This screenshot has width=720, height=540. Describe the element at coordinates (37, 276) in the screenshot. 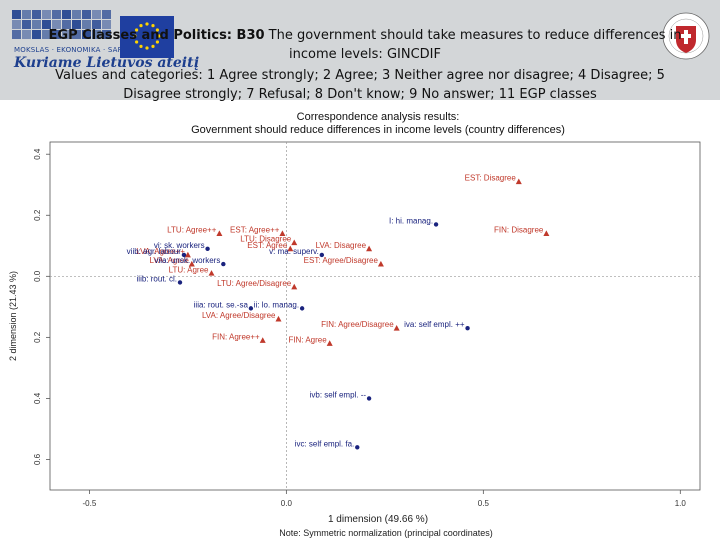

I see `y-tick-label: 0.0` at that location.